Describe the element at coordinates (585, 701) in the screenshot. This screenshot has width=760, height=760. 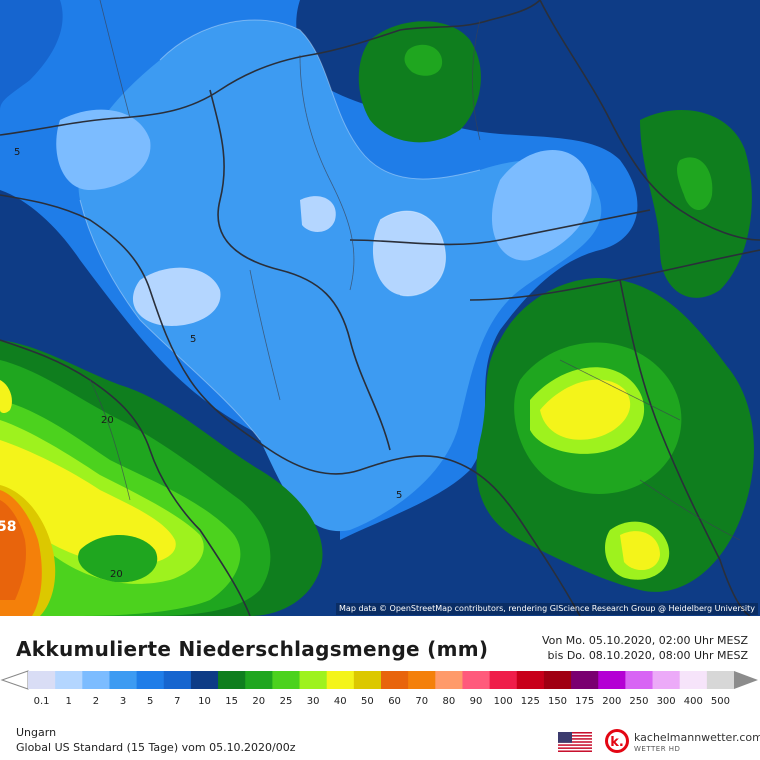
I see `scale-label: 175` at that location.